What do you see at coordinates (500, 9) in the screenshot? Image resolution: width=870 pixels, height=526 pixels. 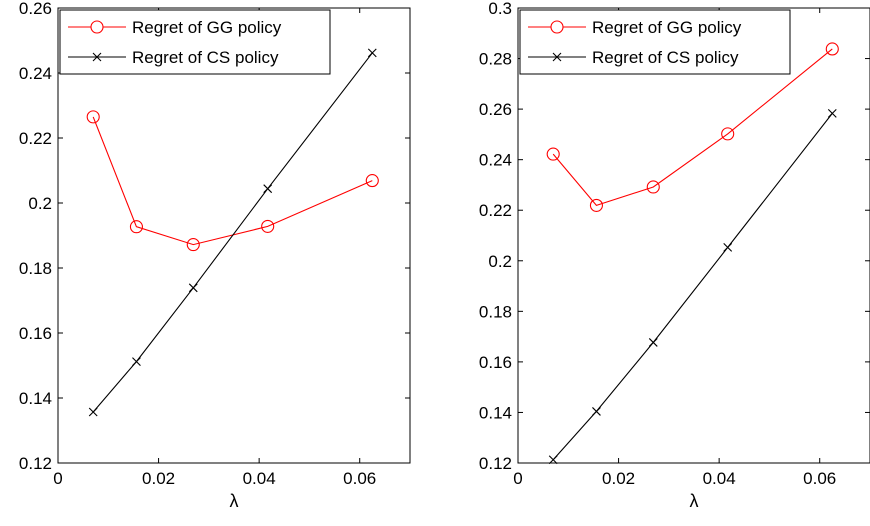 I see `panel-2-y-tick-label: 0.3` at bounding box center [500, 9].